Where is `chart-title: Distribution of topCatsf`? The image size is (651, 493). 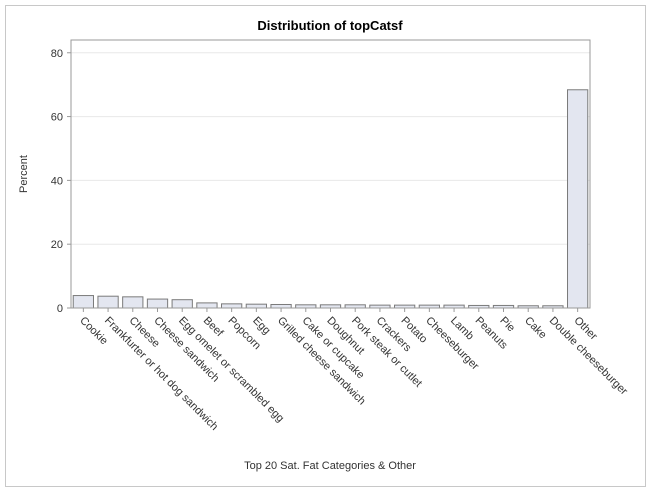
chart-title: Distribution of topCatsf is located at coordinates (330, 25).